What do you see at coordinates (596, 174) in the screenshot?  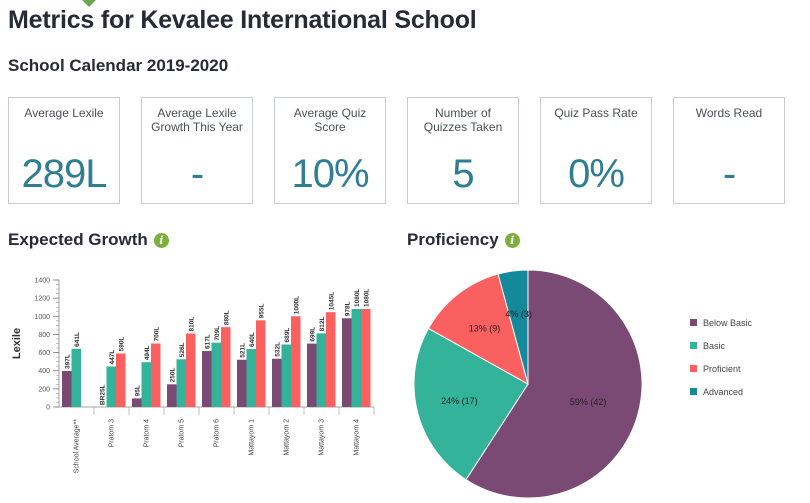 I see `card-value: 0%` at bounding box center [596, 174].